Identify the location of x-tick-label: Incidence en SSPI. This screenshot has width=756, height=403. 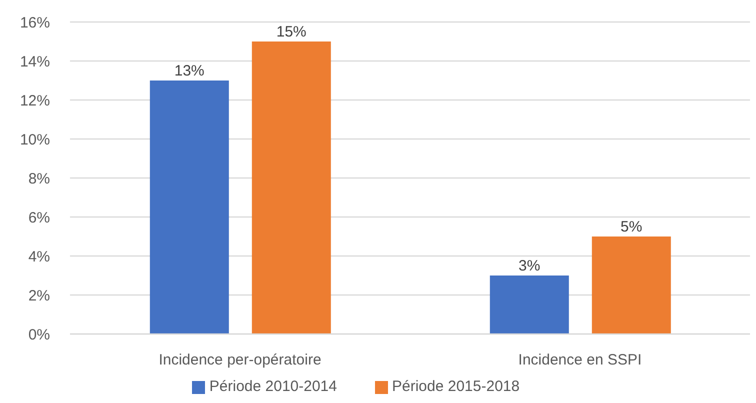
(580, 360).